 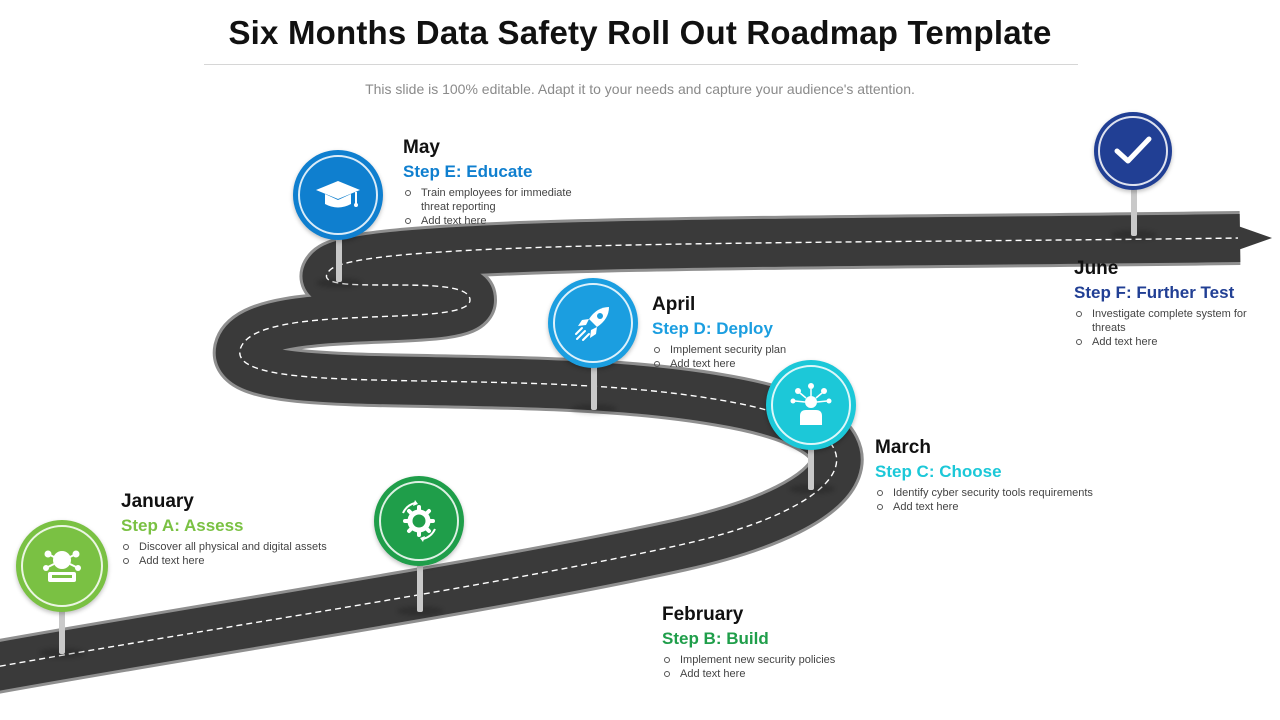 What do you see at coordinates (752, 350) in the screenshot?
I see `bullet-item: Implement security plan` at bounding box center [752, 350].